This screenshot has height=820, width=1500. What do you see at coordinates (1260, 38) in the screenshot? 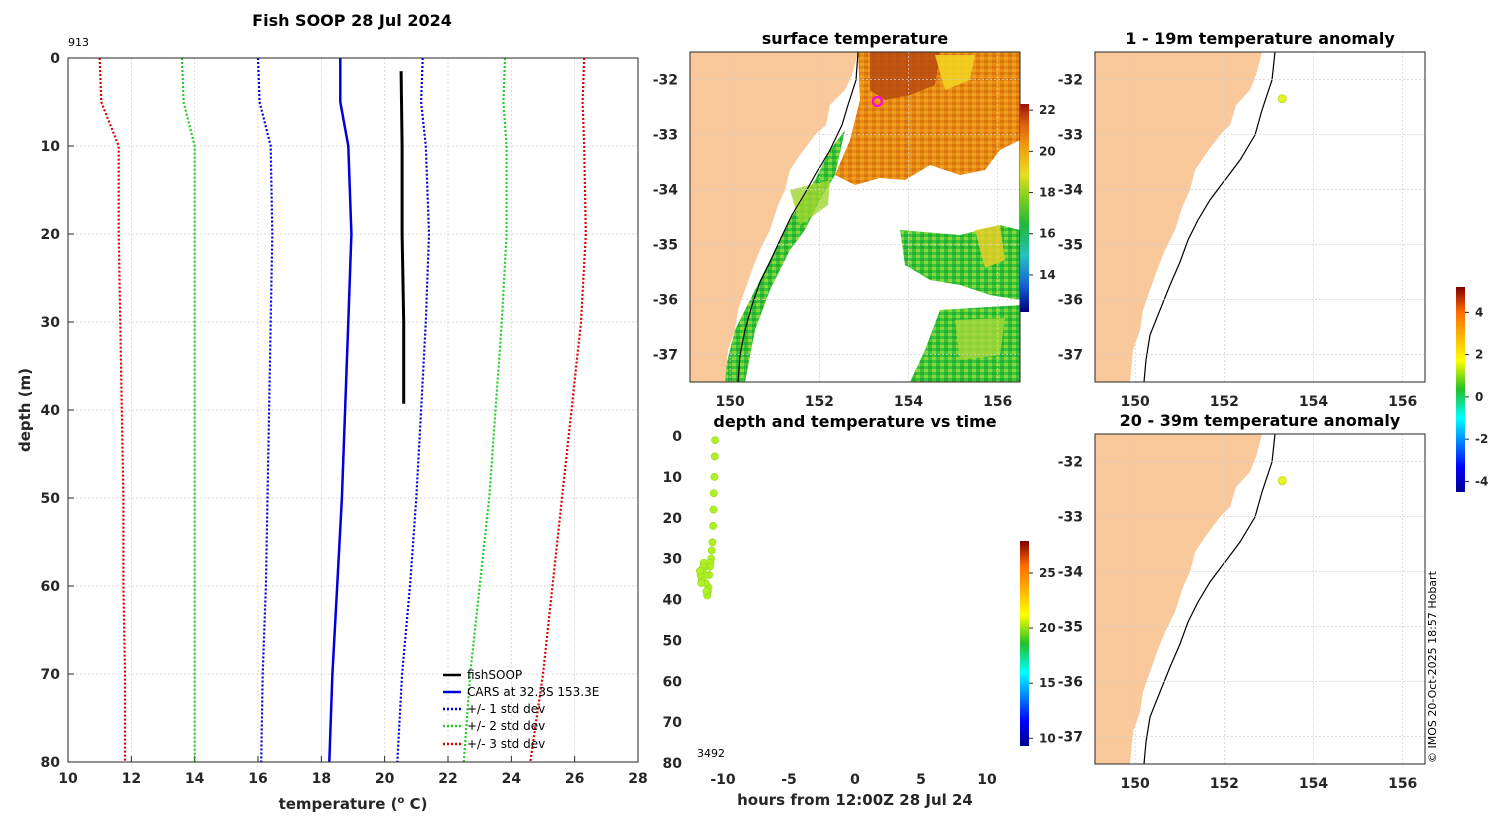
I see `anomaly1-title: 1 - 19m temperature anomaly` at bounding box center [1260, 38].